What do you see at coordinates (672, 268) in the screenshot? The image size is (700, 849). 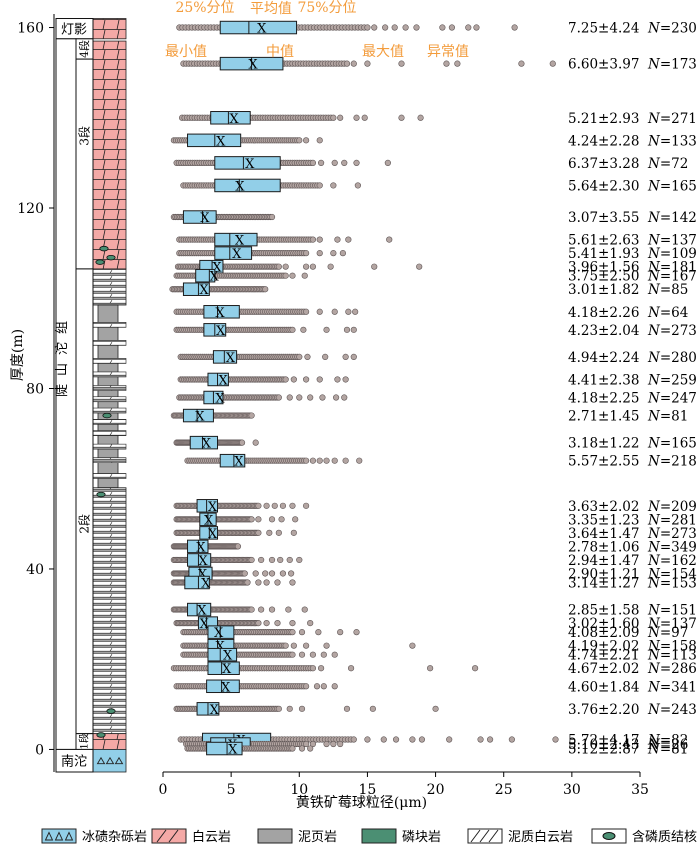 I see `sample-n-label: N=181` at bounding box center [672, 268].